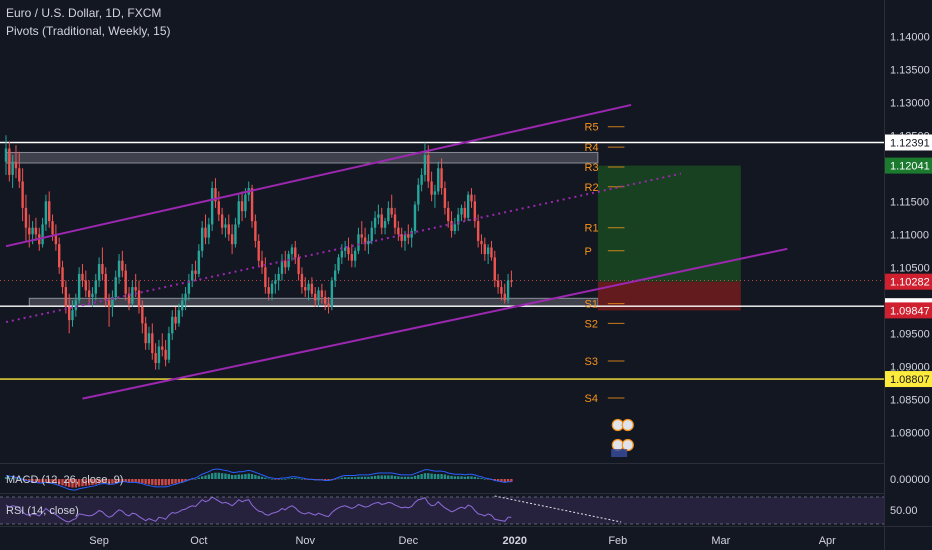  What do you see at coordinates (88, 31) in the screenshot?
I see `pivots-indicator-label: Pivots (Traditional, Weekly, 15)` at bounding box center [88, 31].